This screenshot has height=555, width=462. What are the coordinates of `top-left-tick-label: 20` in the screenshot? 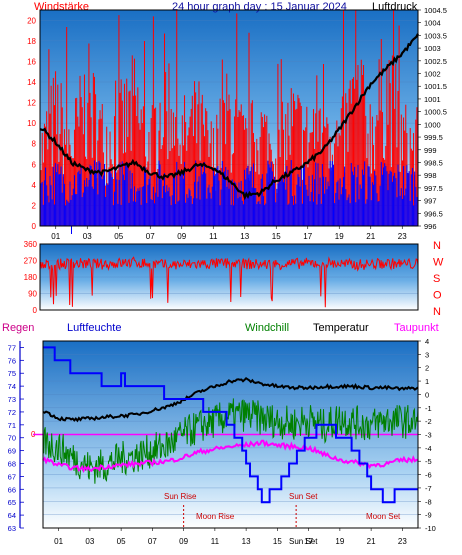 It's located at (31, 20).